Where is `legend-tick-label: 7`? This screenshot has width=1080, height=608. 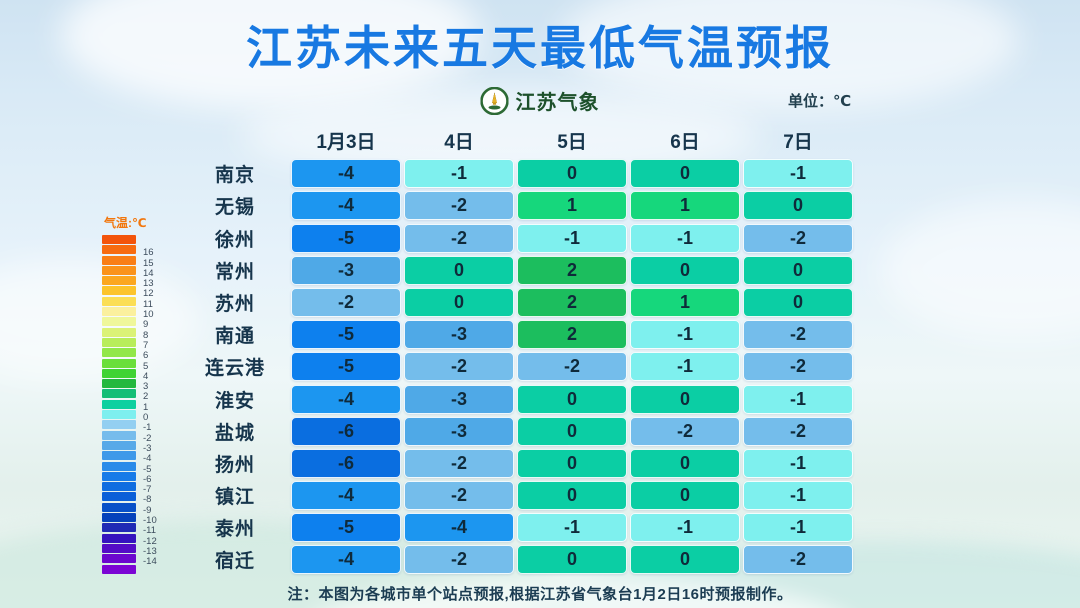
legend-tick-label: 7 is located at coordinates (146, 345).